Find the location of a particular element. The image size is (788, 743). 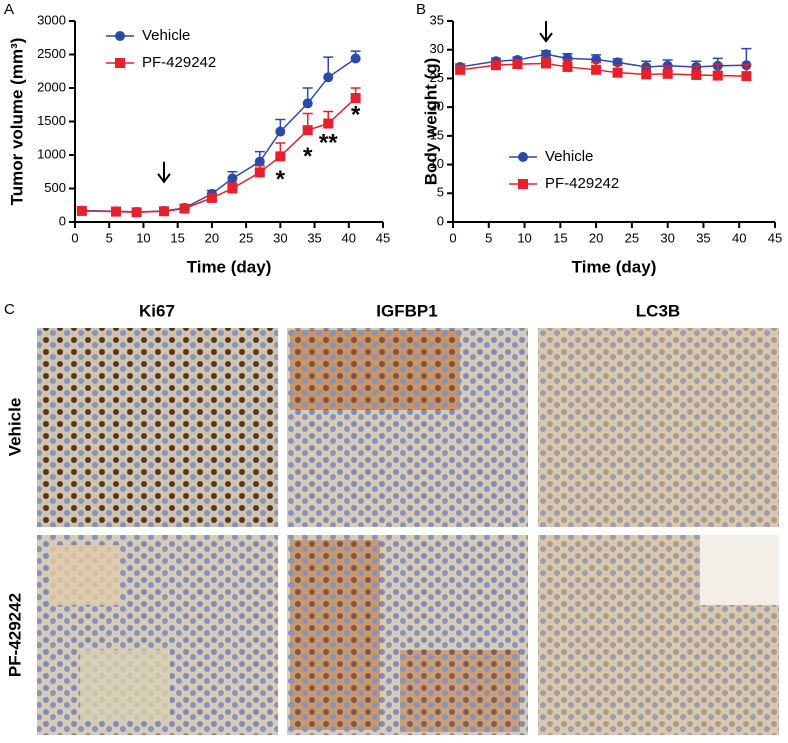

x-tick-label: 40 is located at coordinates (739, 237).